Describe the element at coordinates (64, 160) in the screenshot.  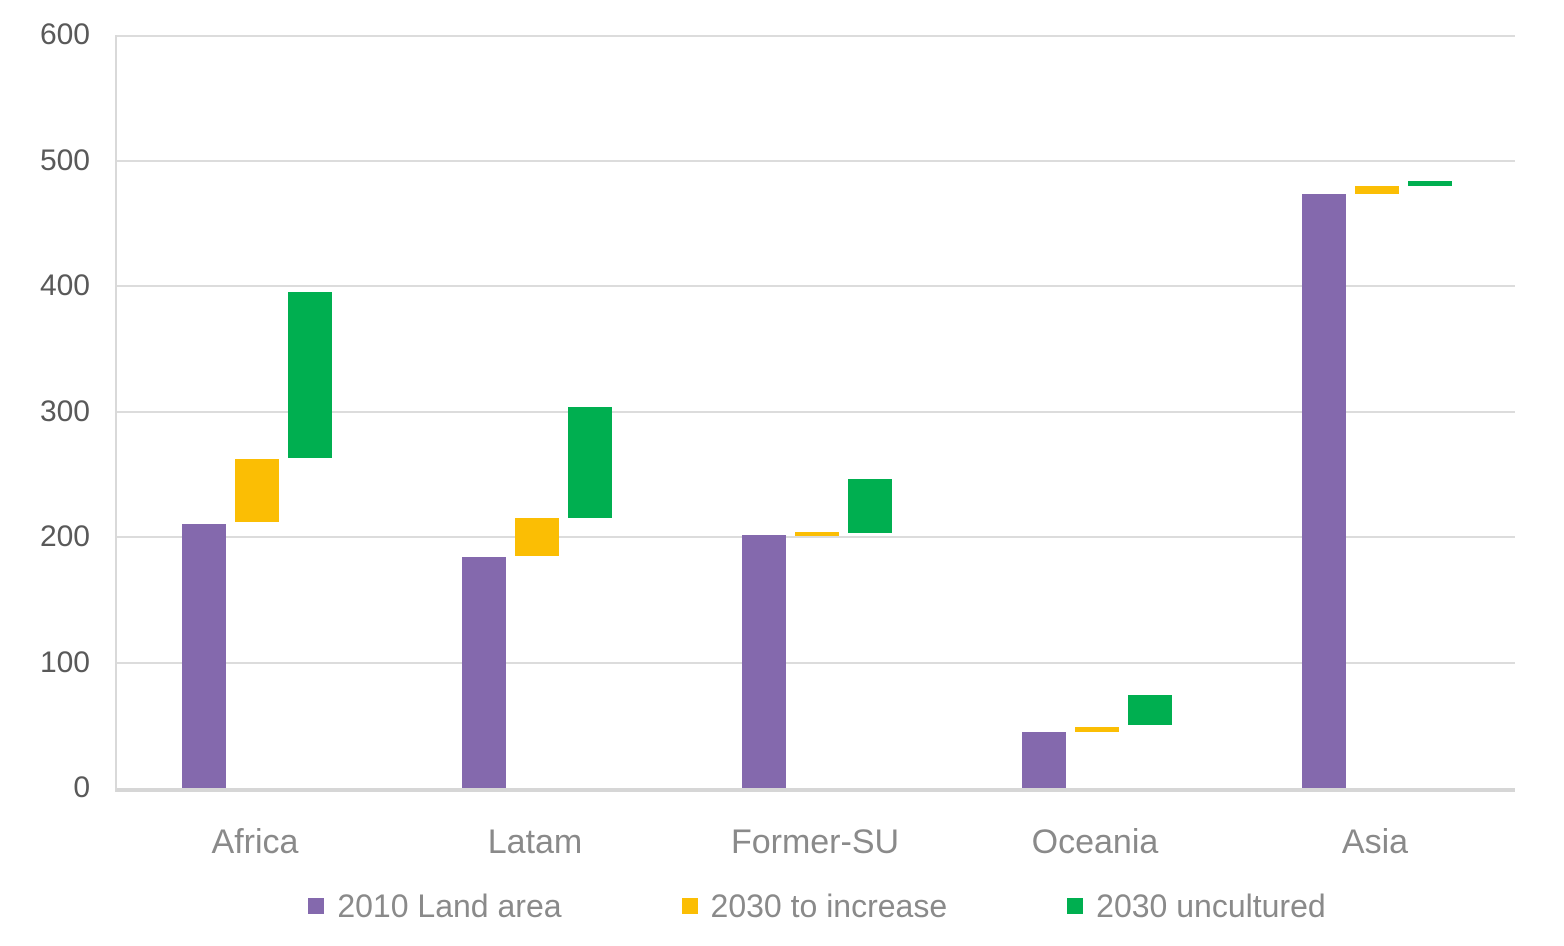
I see `y-axis-tick-label: 500` at that location.